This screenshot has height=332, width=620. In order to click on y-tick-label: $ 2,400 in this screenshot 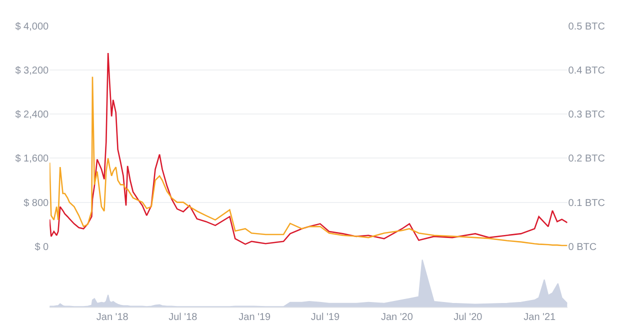, I will do `click(32, 115)`.